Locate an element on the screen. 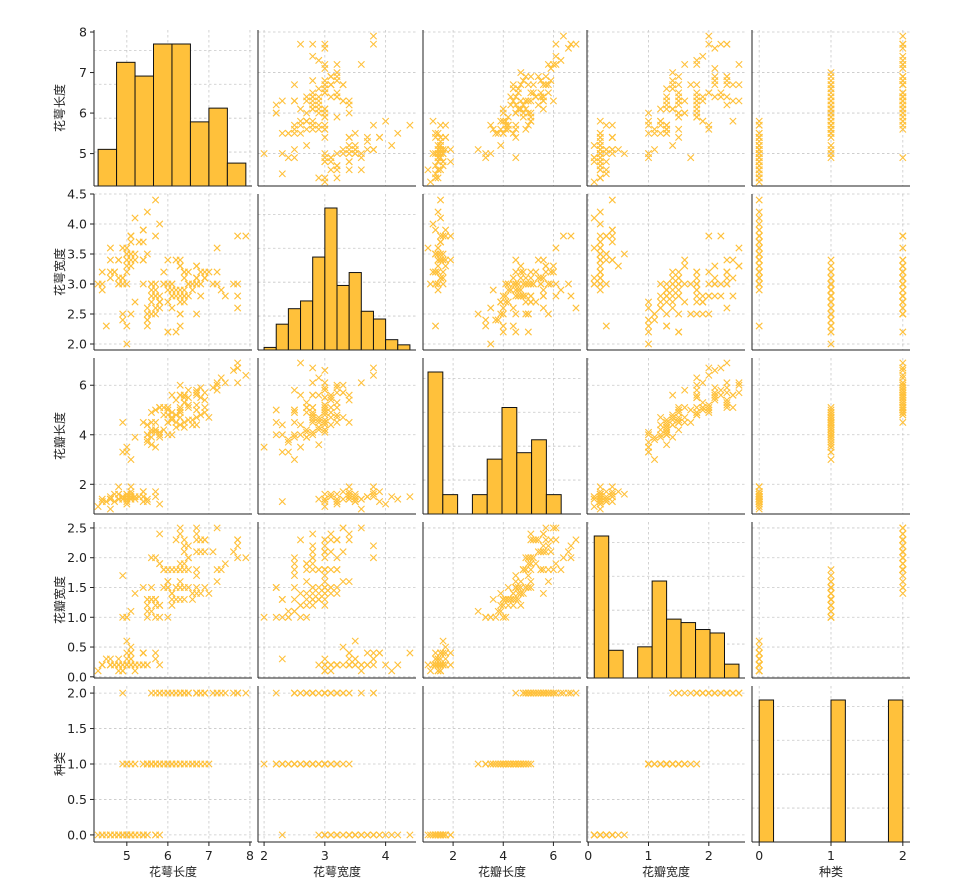  x-tick-label: 8 is located at coordinates (250, 855).